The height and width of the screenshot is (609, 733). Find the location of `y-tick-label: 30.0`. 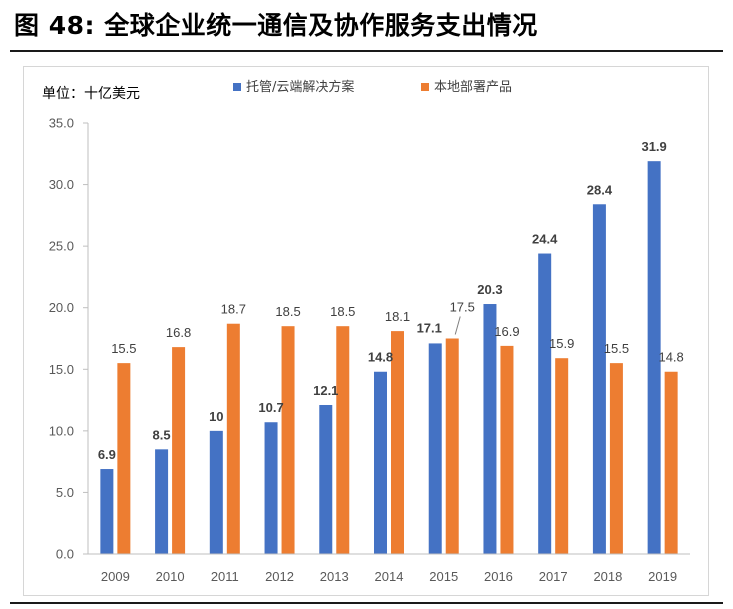

y-tick-label: 30.0 is located at coordinates (61, 184).